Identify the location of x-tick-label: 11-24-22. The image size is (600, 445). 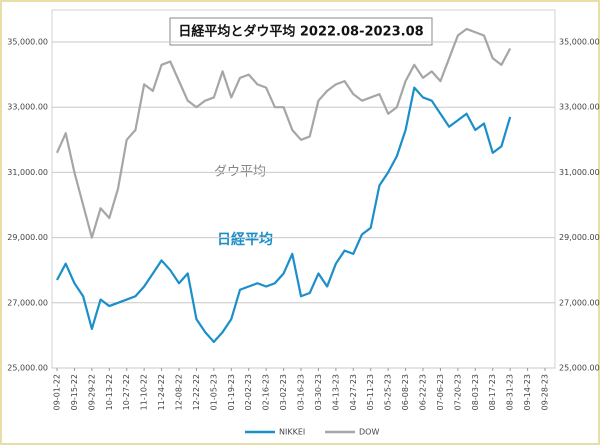
(161, 392).